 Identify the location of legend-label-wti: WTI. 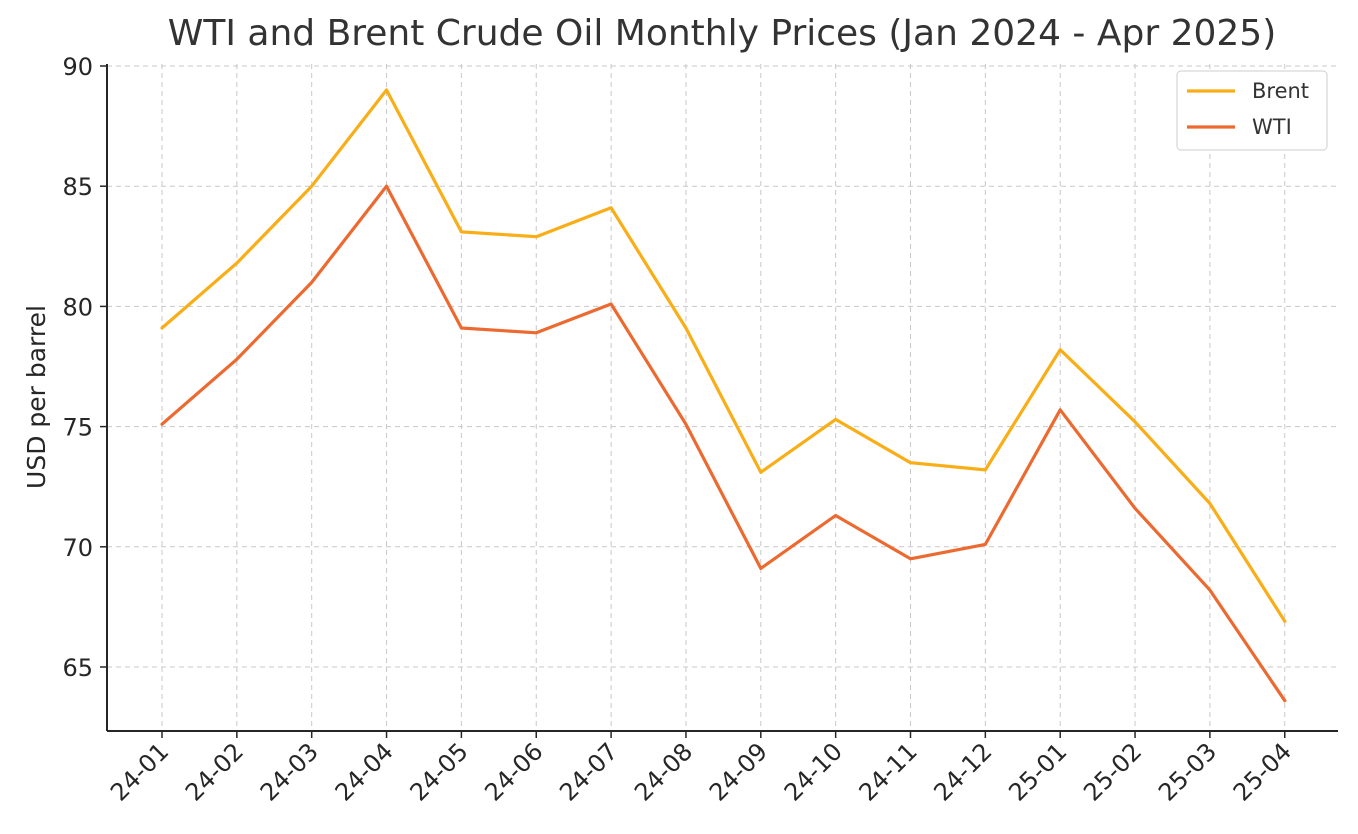
(1272, 127).